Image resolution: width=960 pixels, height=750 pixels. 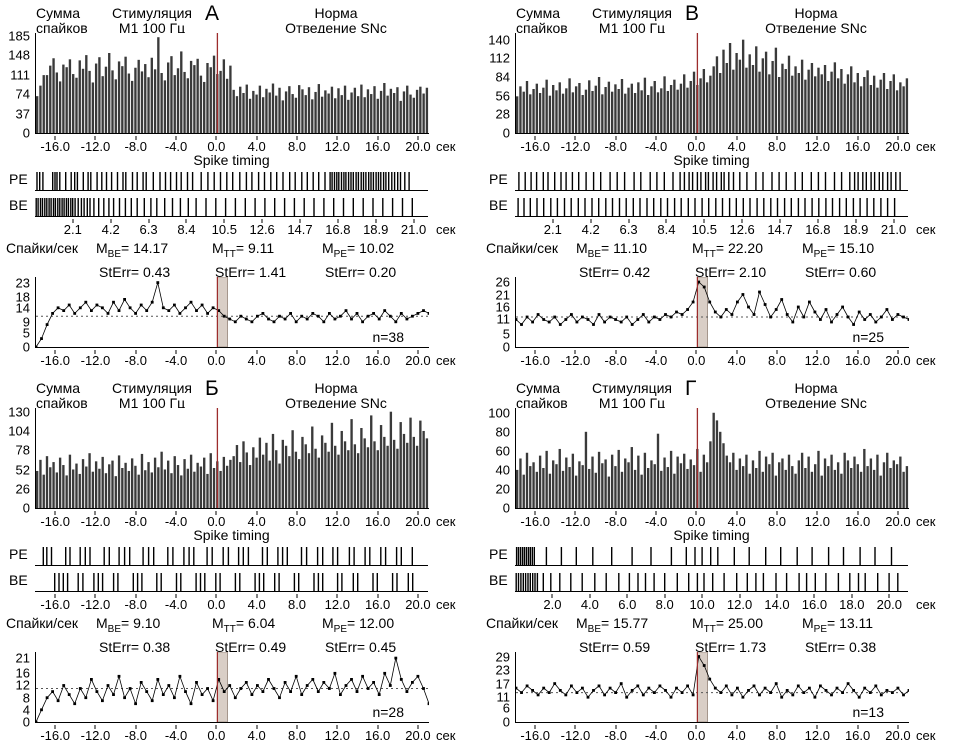 I want to click on y-tick-label: 148, so click(x=19, y=55).